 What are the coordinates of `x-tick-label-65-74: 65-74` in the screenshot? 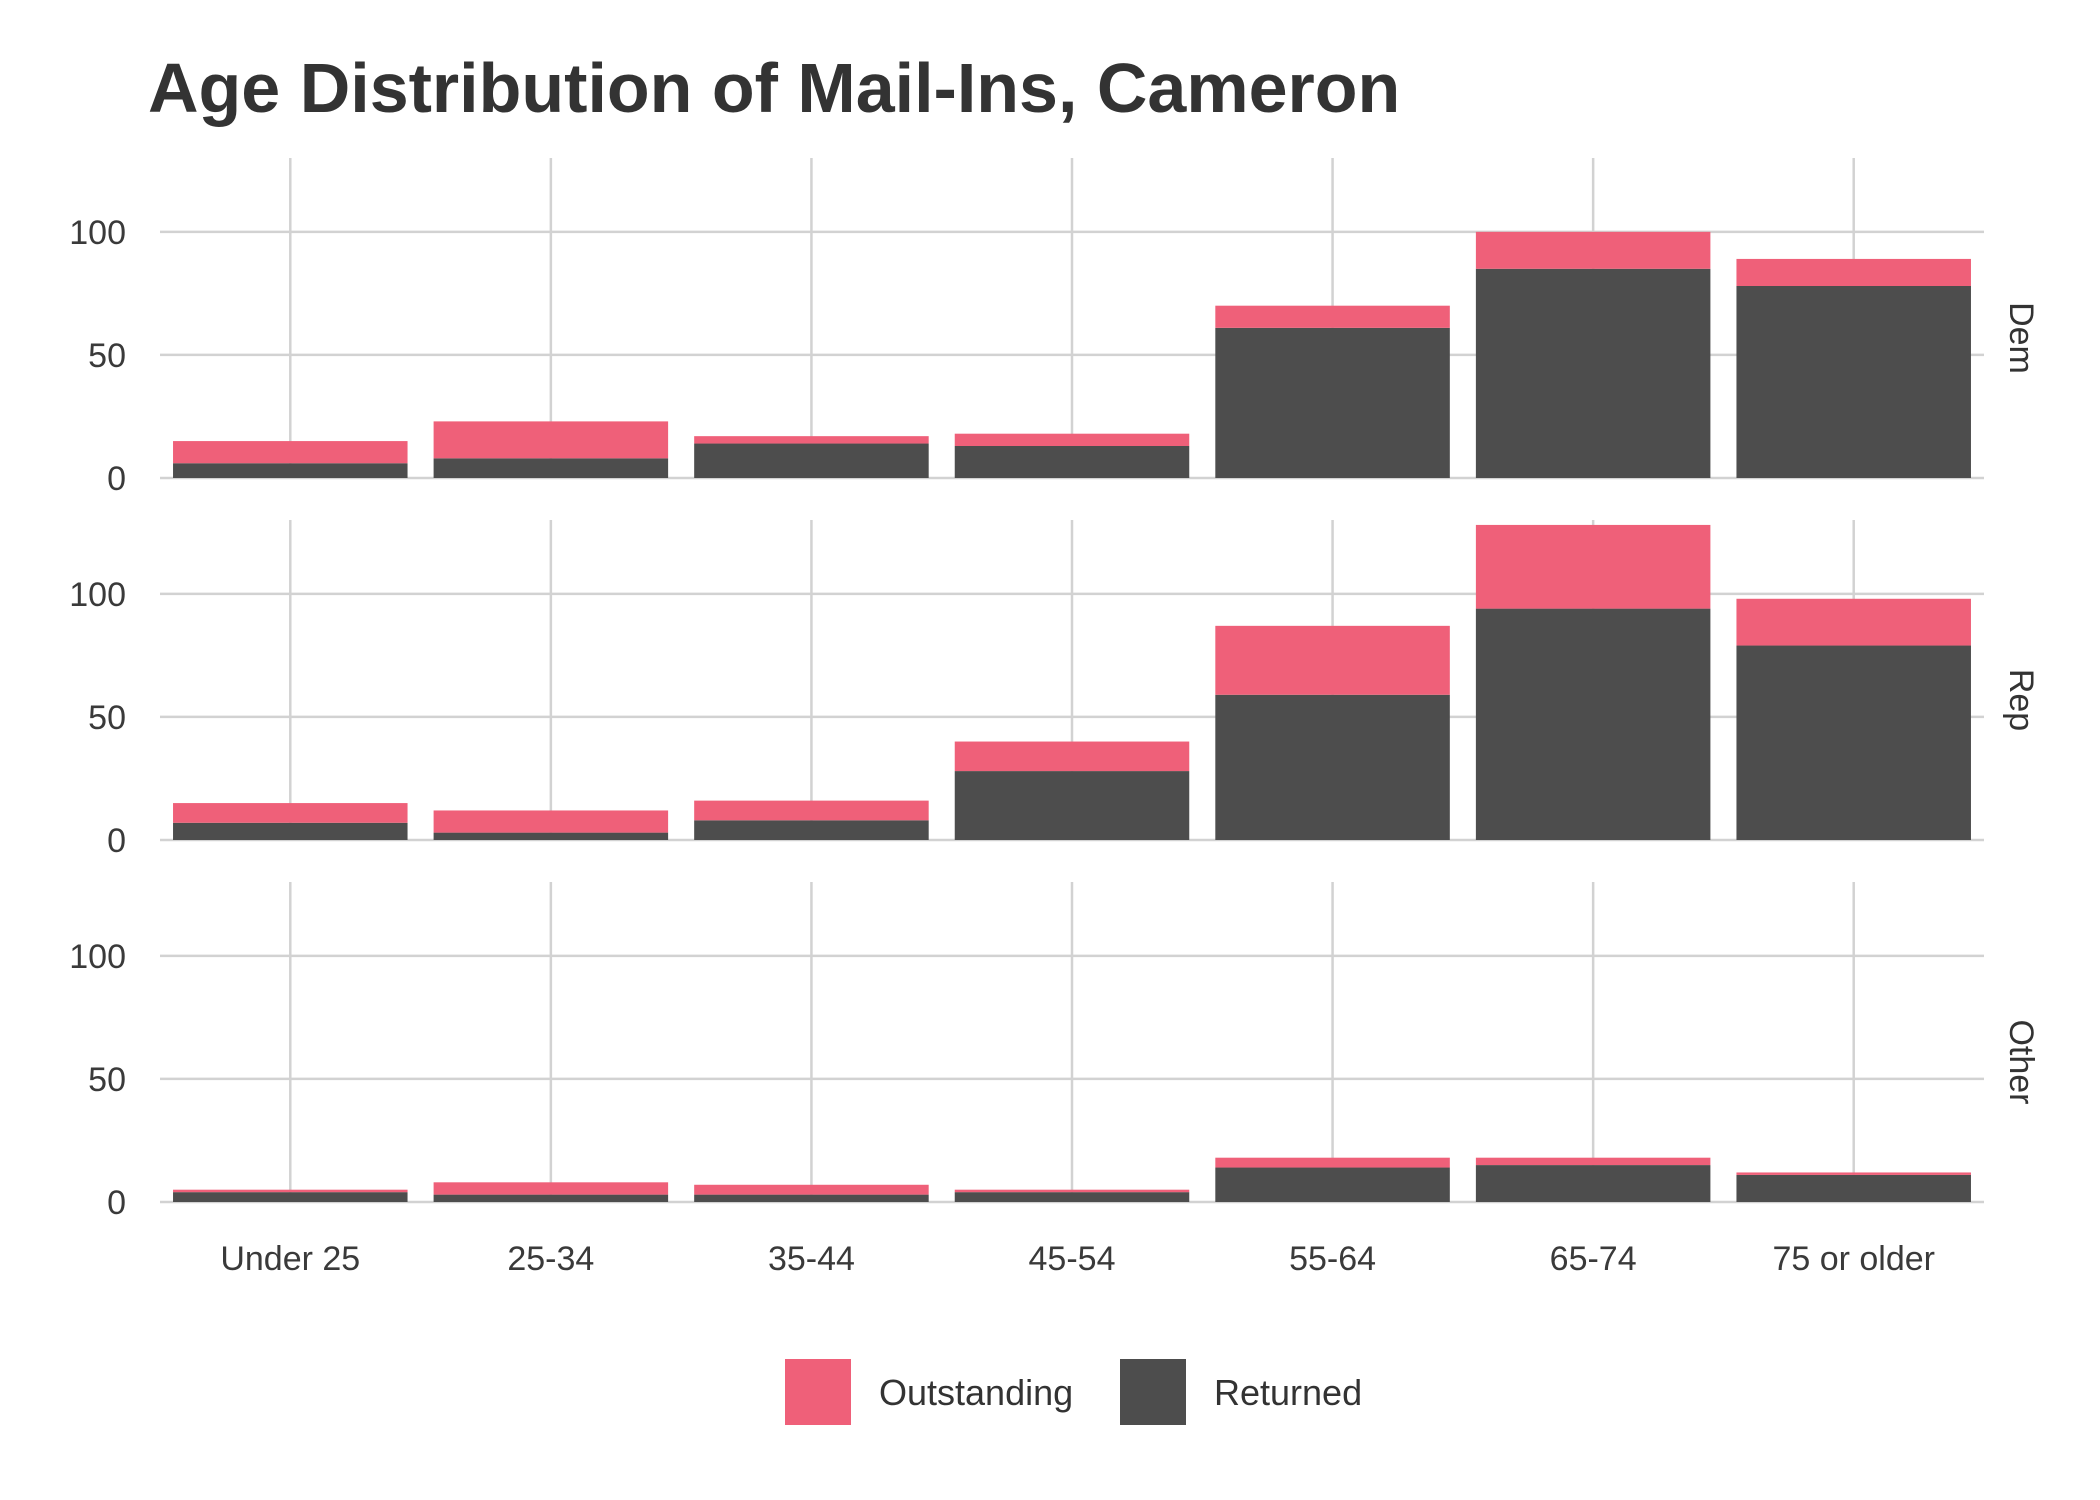 It's located at (1593, 1259).